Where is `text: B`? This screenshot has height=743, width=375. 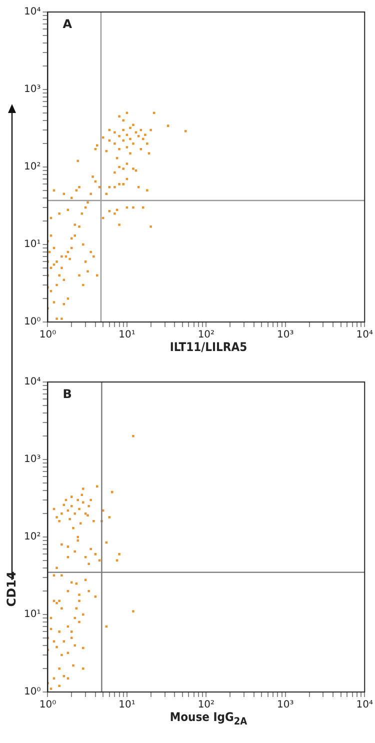
text: B is located at coordinates (67, 394).